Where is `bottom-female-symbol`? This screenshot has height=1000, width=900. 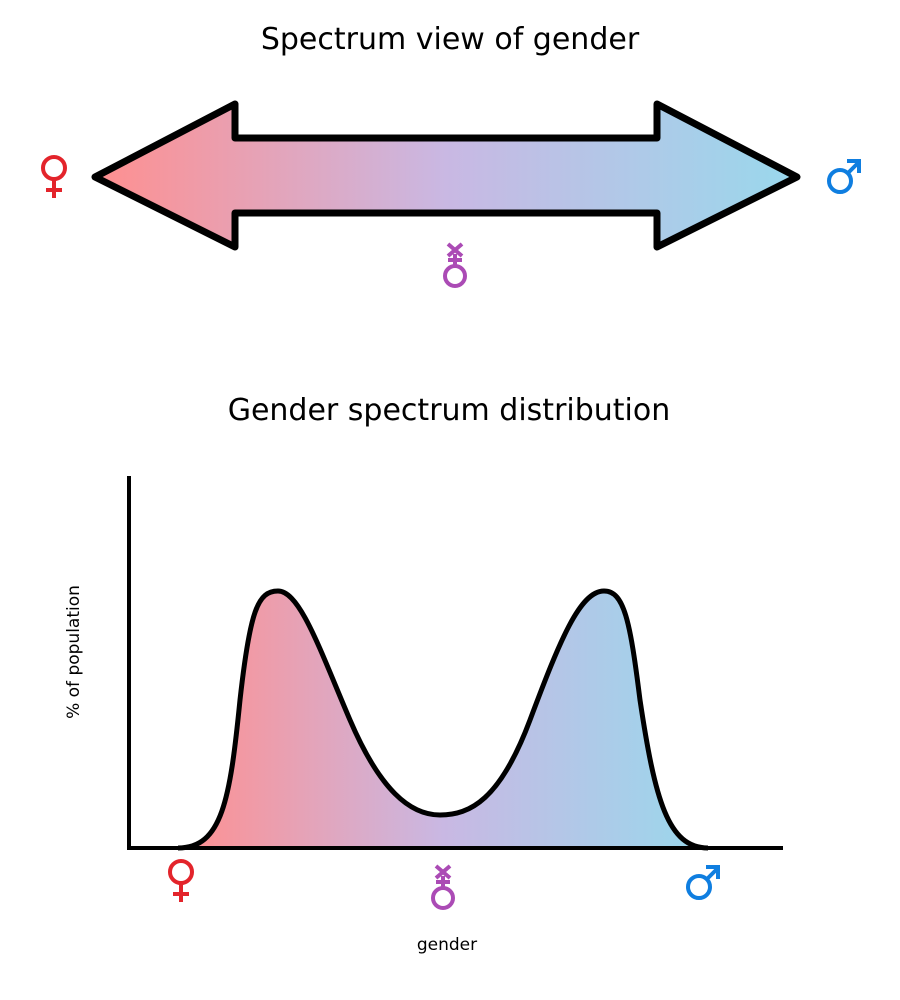
bottom-female-symbol is located at coordinates (181, 881).